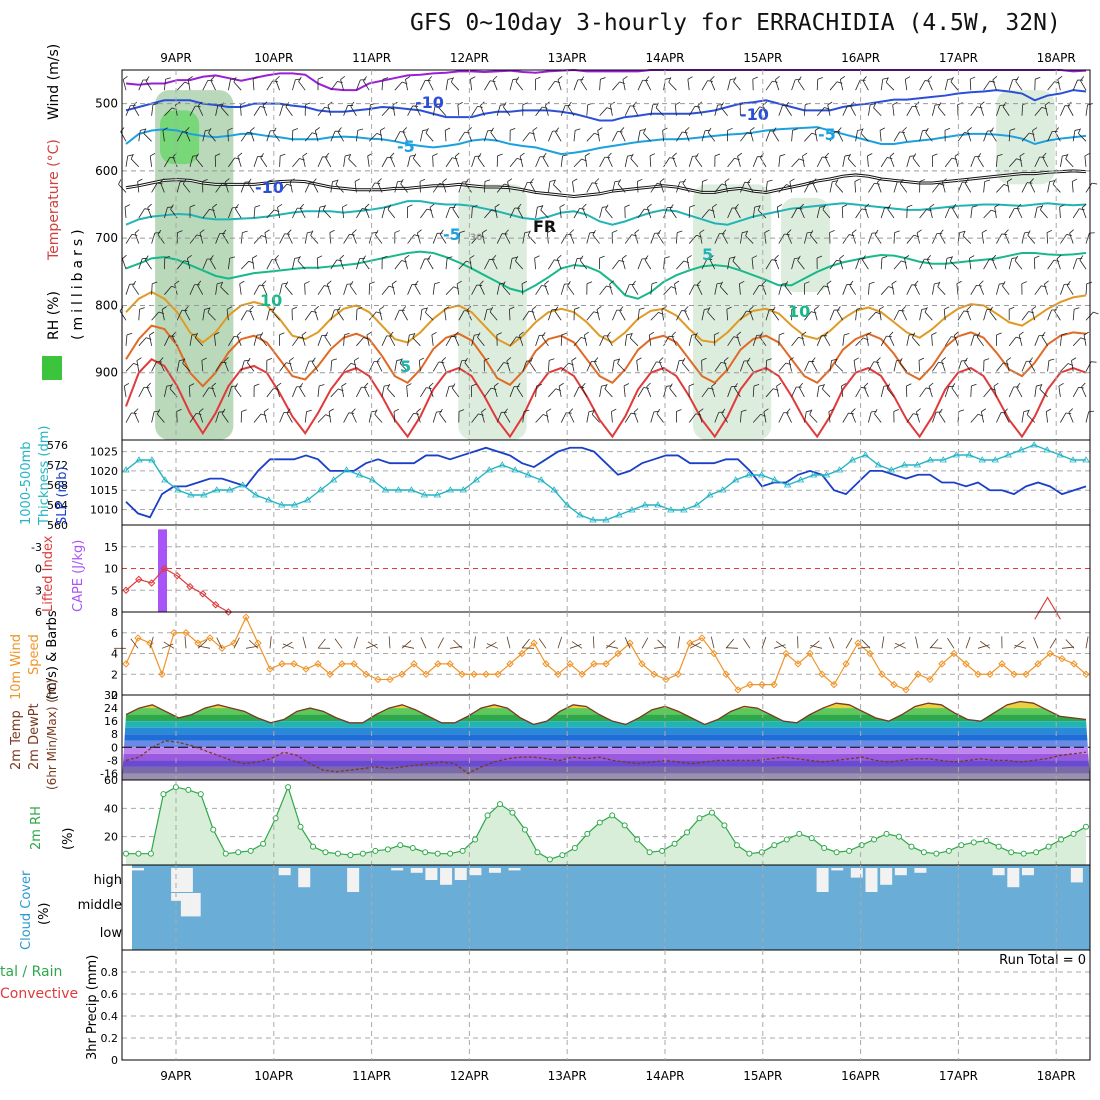  Describe the element at coordinates (606, 713) in the screenshot. I see `temp-line` at that location.